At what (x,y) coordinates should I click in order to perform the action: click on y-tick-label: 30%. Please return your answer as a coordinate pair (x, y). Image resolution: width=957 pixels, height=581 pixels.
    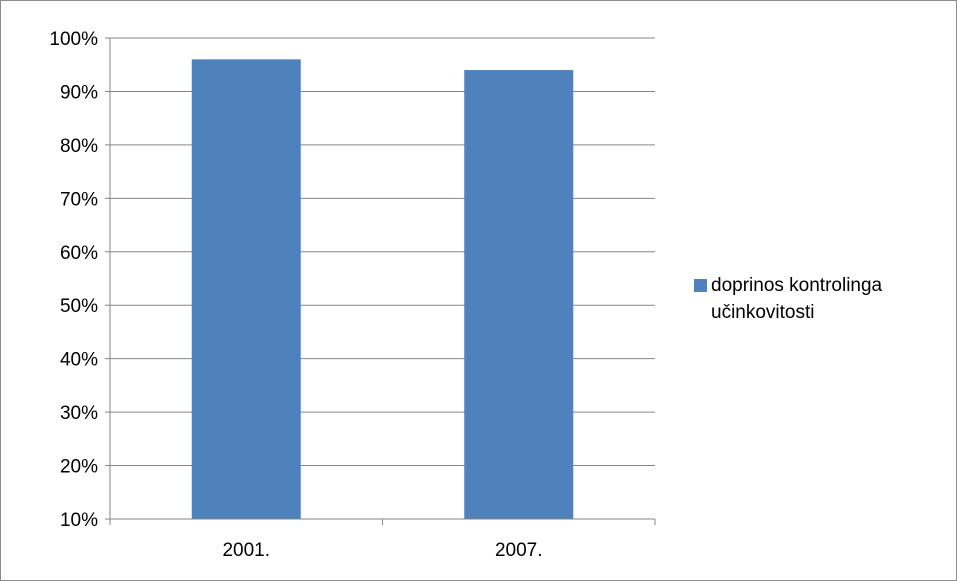
    Looking at the image, I should click on (79, 413).